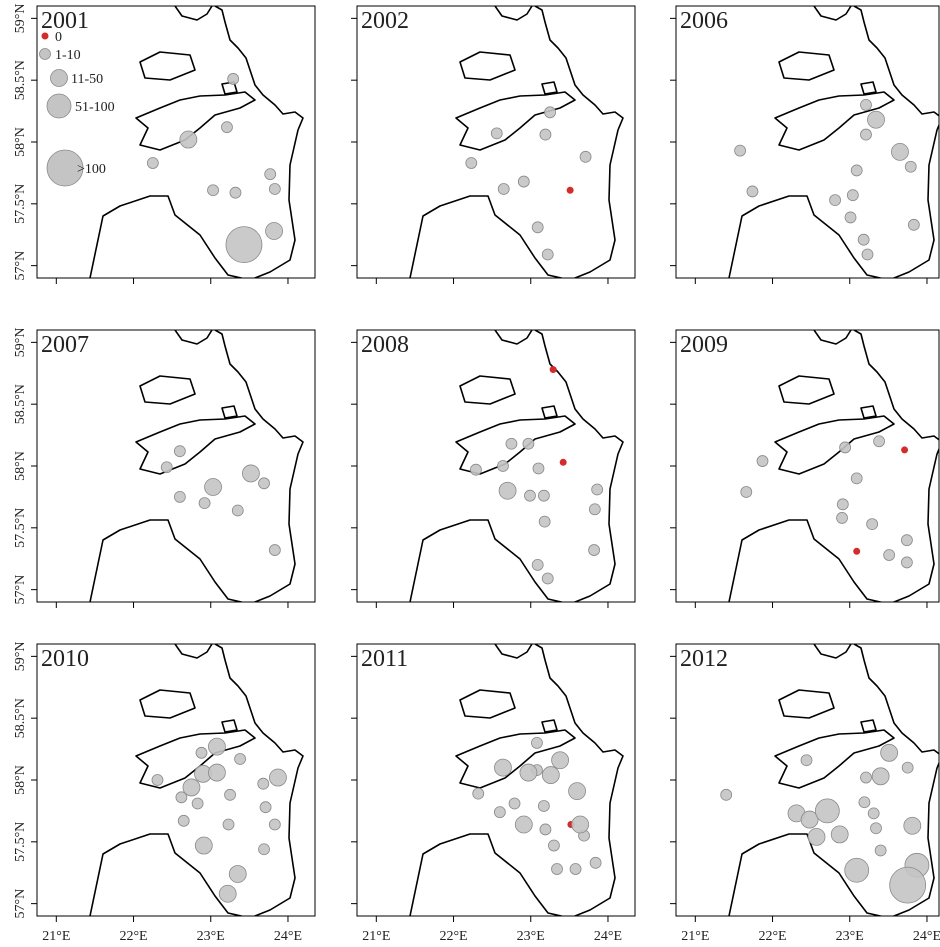  I want to click on legend-label: 51-100, so click(95, 107).